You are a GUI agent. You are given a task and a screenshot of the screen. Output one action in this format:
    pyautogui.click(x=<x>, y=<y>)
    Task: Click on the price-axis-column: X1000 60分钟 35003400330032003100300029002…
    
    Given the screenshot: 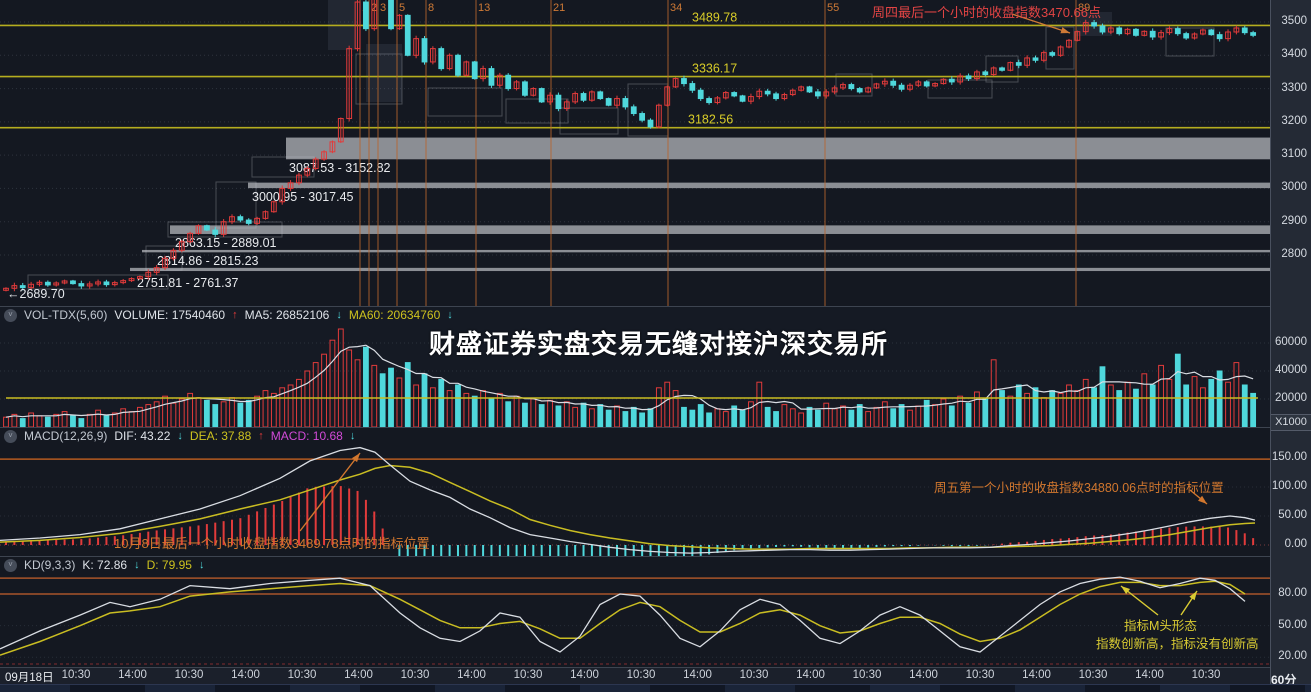 What is the action you would take?
    pyautogui.click(x=1290, y=346)
    